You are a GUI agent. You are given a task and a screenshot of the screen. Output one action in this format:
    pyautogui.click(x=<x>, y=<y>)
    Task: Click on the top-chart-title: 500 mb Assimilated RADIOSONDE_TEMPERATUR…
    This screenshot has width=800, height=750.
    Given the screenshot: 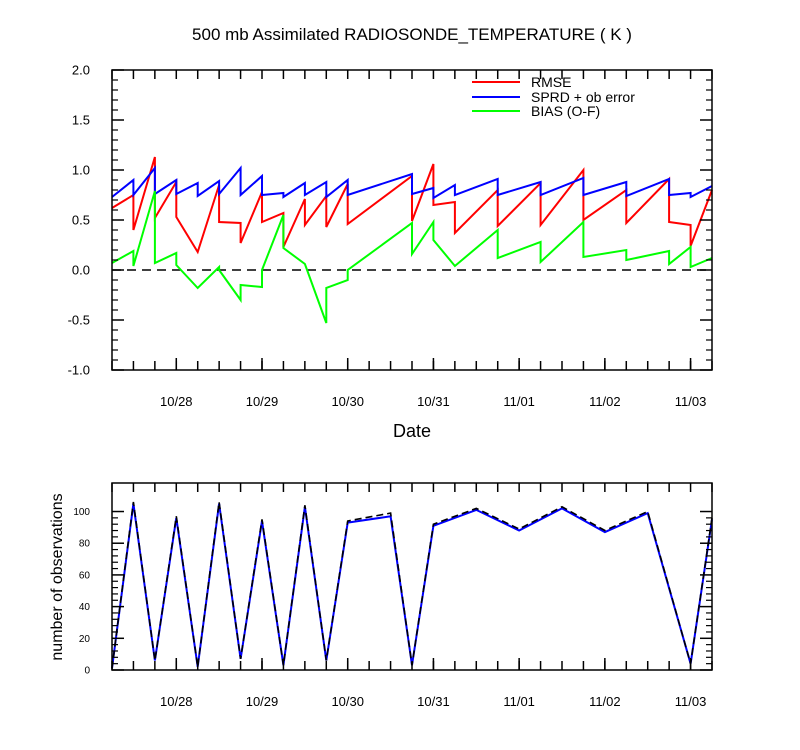 What is the action you would take?
    pyautogui.click(x=412, y=34)
    